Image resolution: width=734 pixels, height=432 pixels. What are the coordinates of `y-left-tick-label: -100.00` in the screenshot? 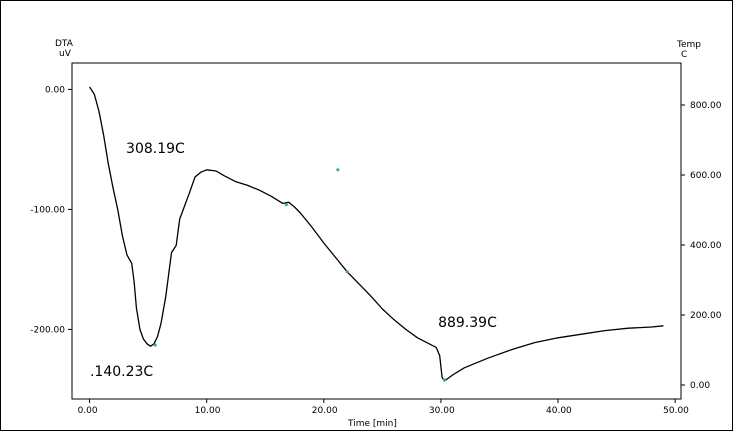 It's located at (47, 210).